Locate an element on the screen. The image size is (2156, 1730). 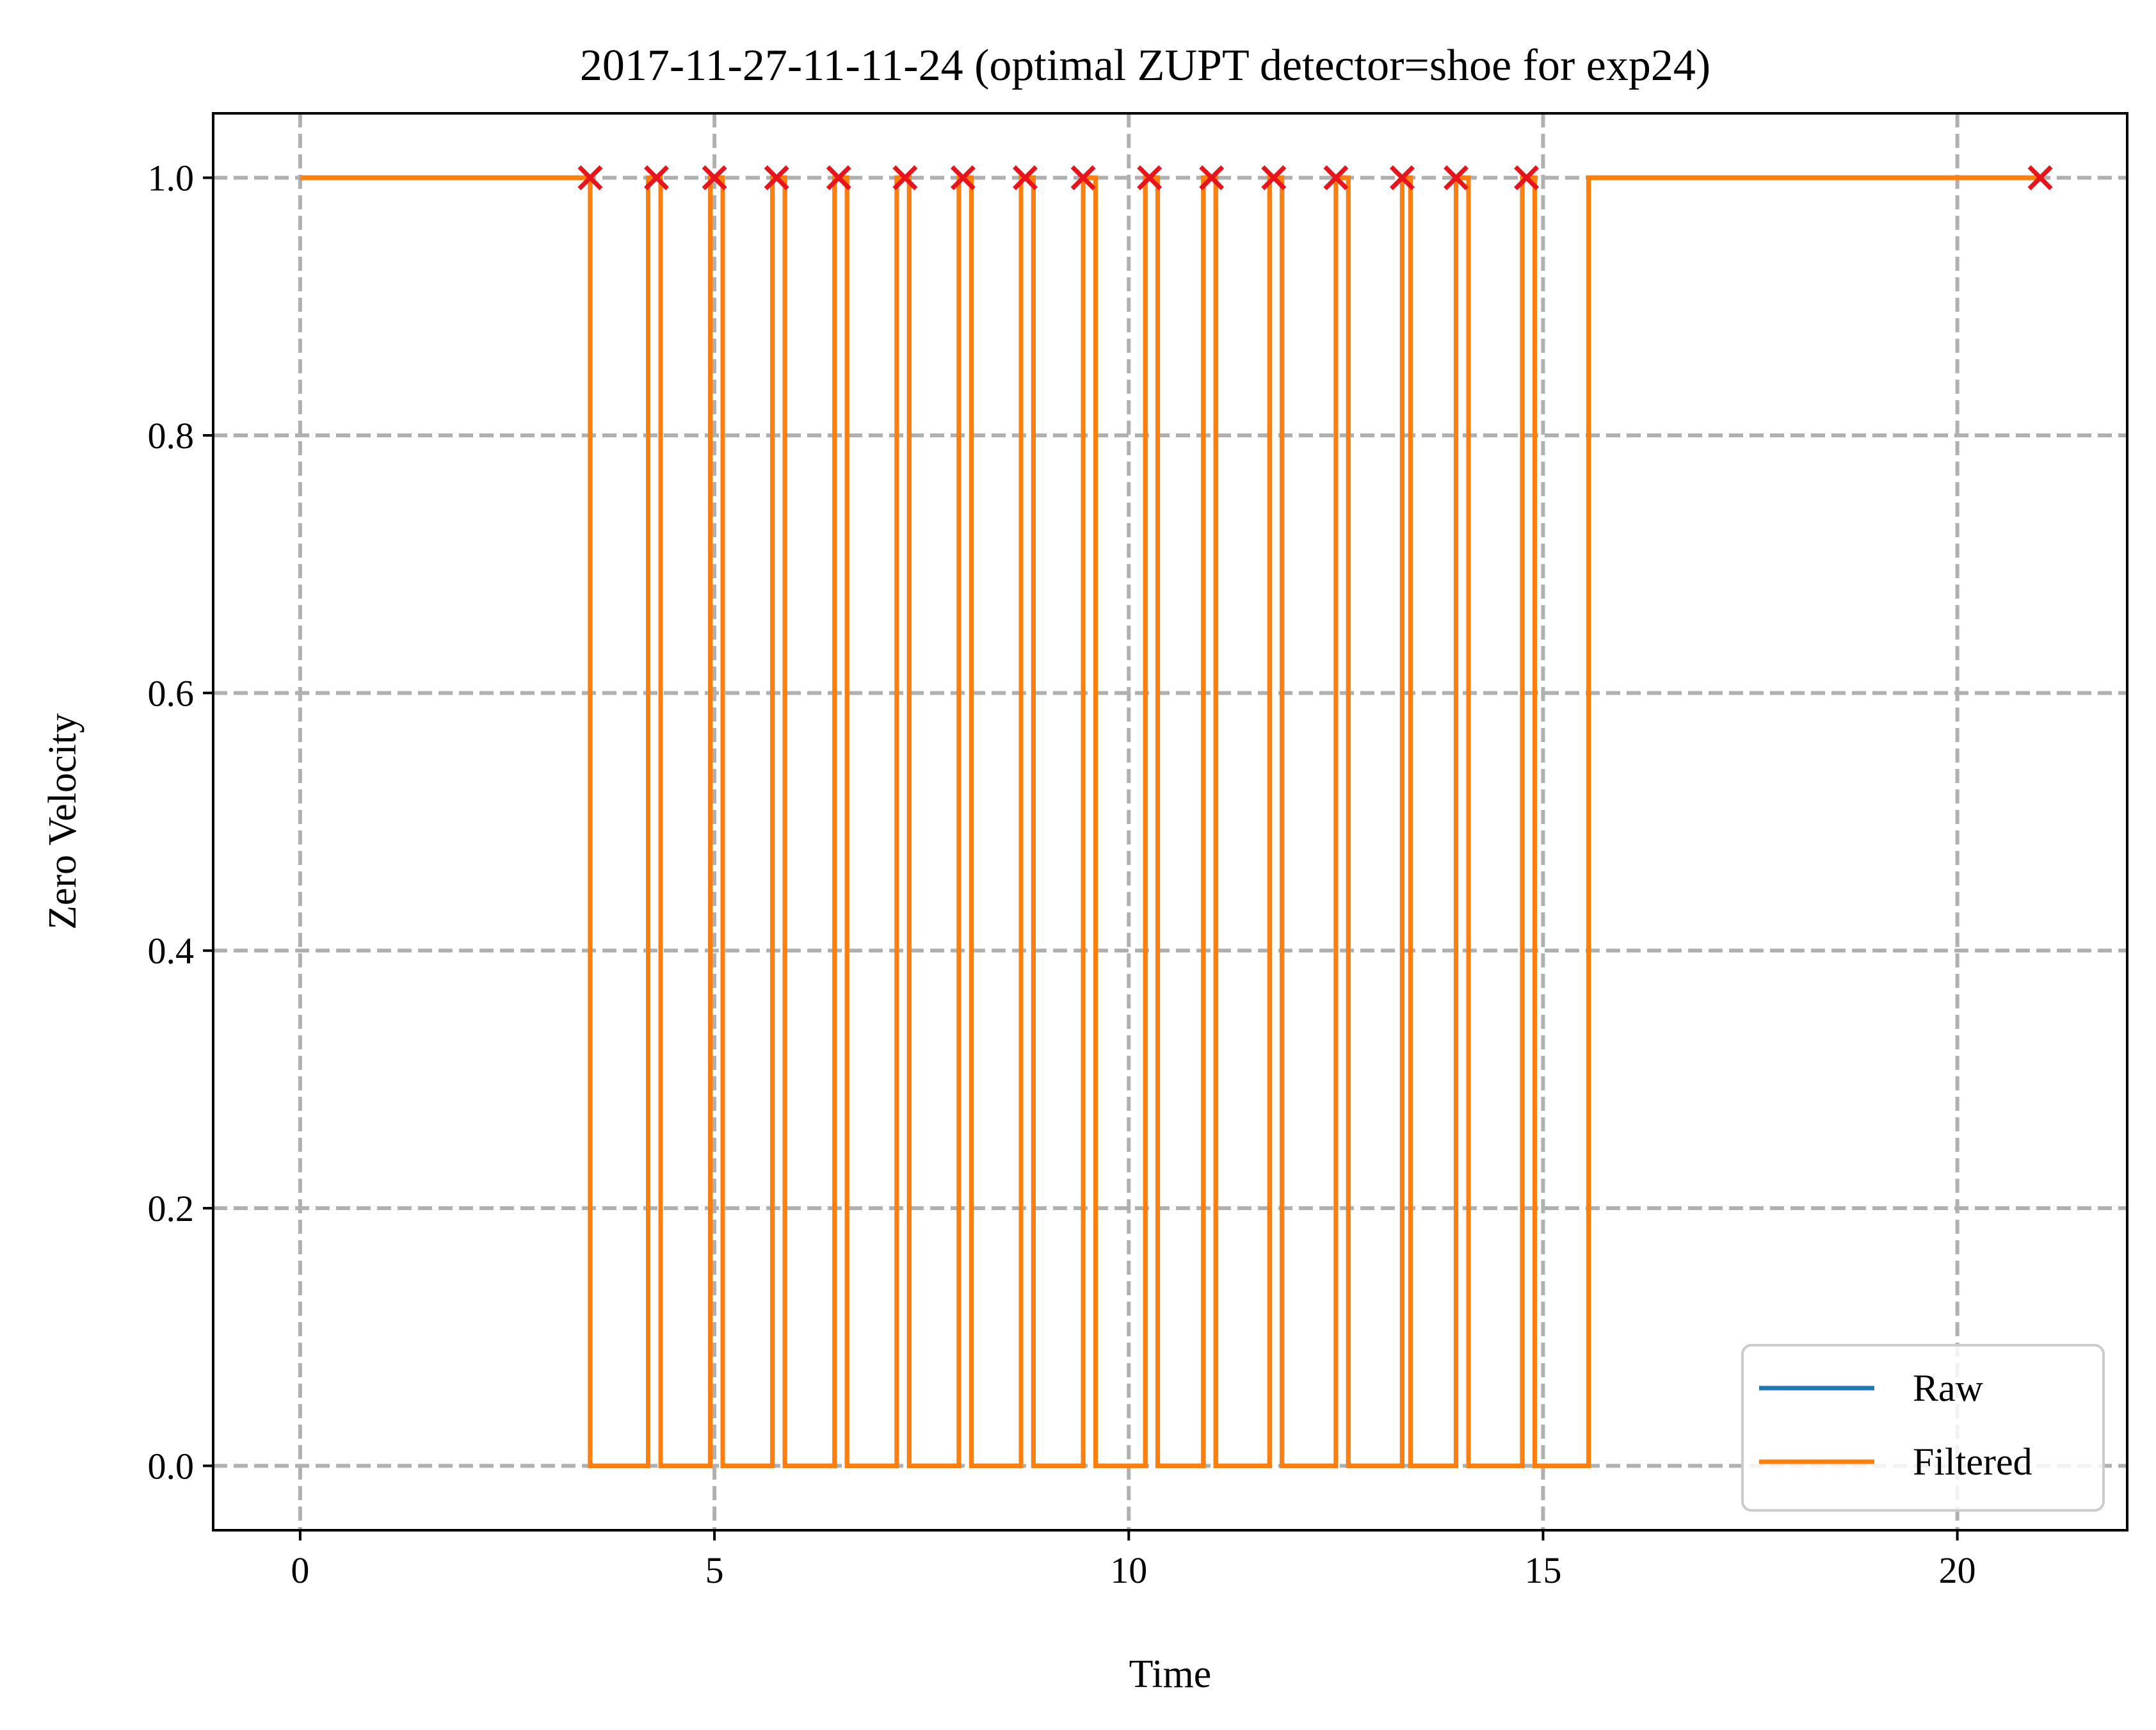
legend-label-raw: Raw is located at coordinates (1948, 1388).